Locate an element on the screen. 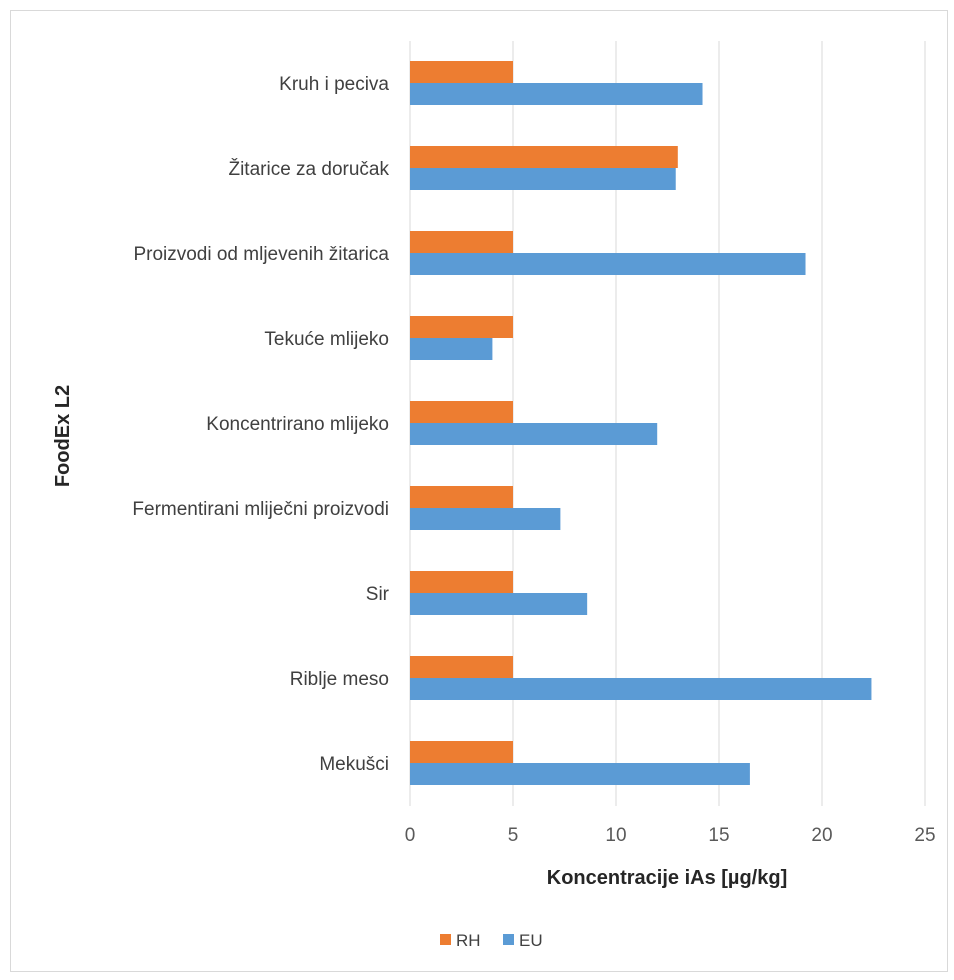 The width and height of the screenshot is (954, 980). category-label: Mekušci is located at coordinates (354, 764).